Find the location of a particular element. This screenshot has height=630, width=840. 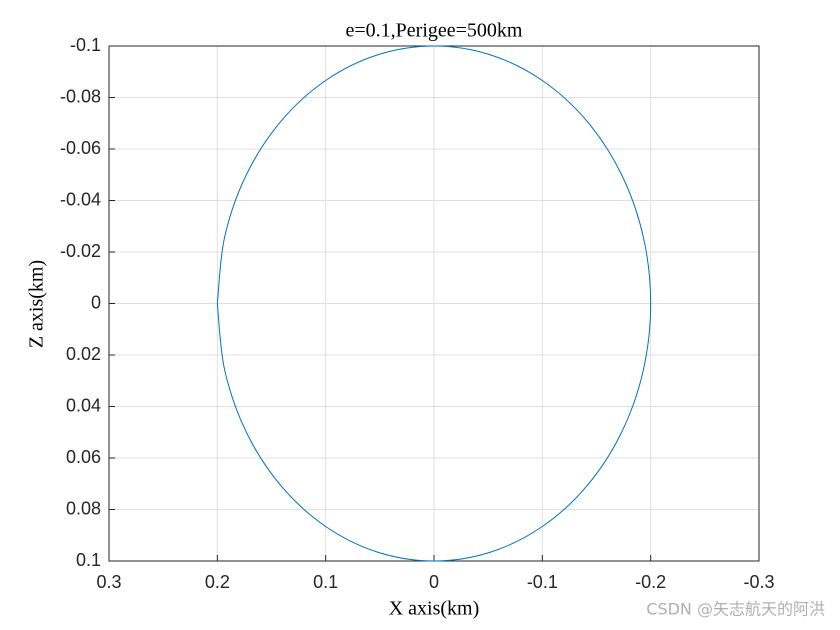

x-tick-label: 0.2 is located at coordinates (217, 582).